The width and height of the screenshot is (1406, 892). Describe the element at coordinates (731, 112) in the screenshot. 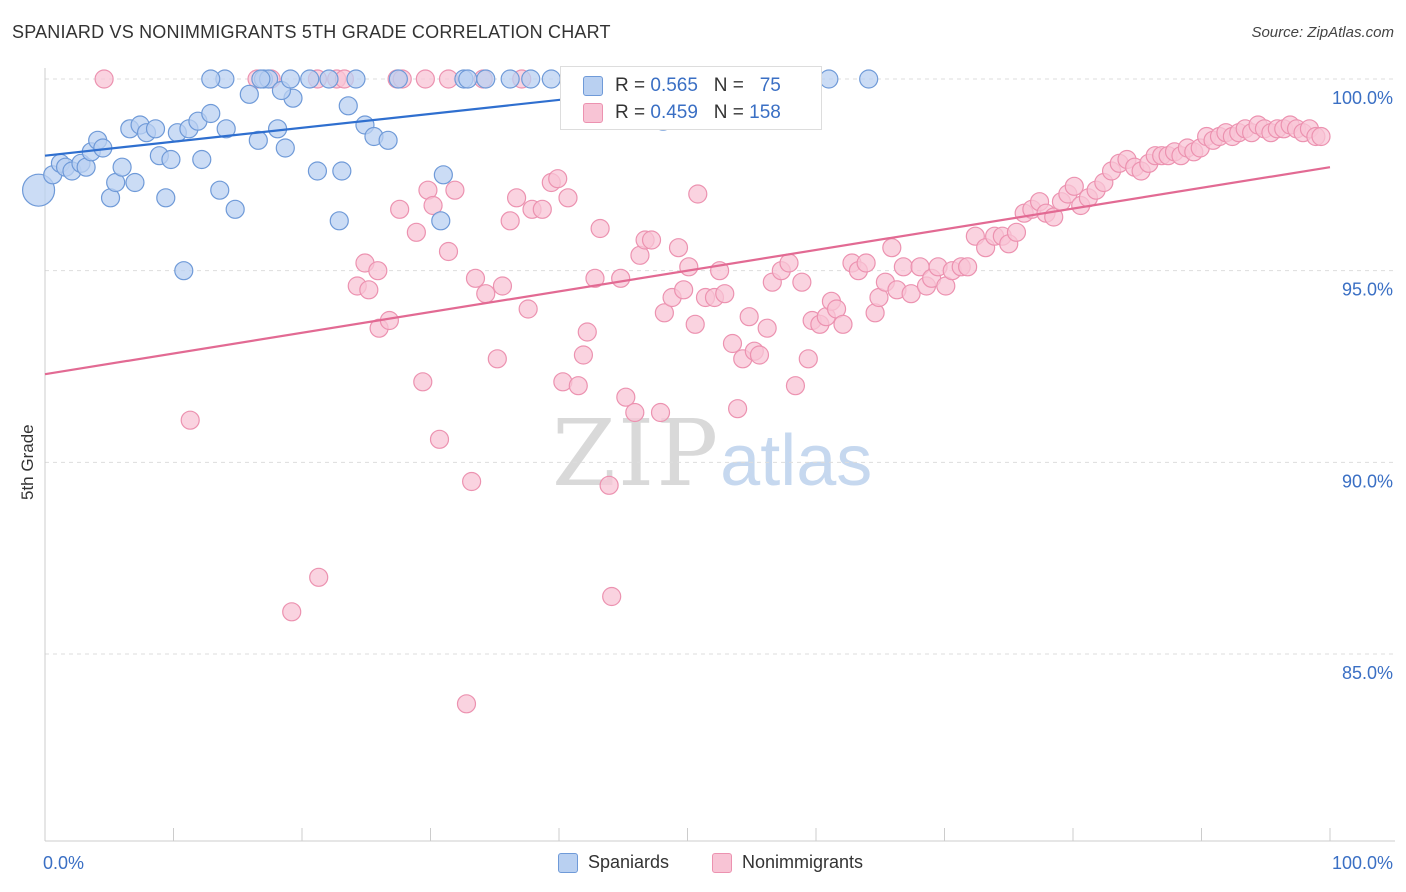

I see `n-label: N =` at that location.